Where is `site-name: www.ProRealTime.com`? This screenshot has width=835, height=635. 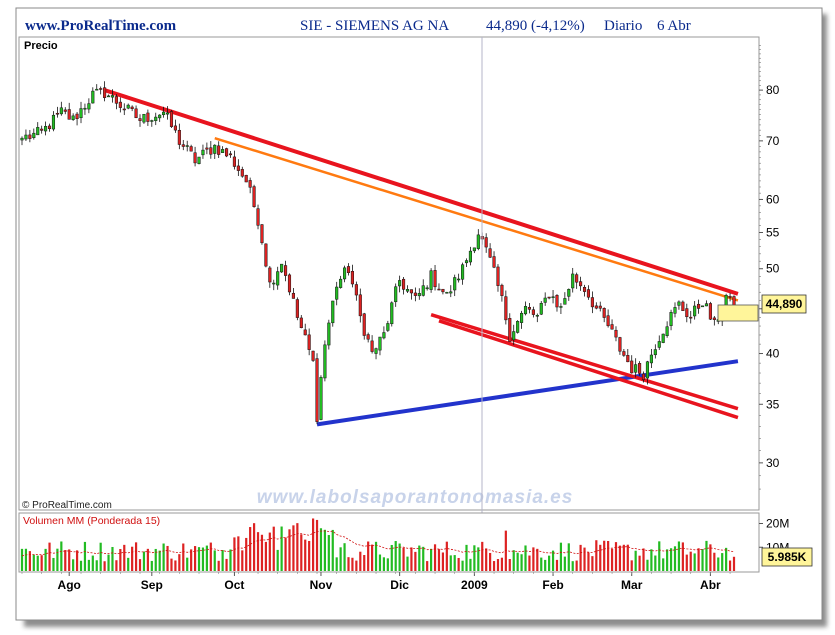 site-name: www.ProRealTime.com is located at coordinates (101, 26).